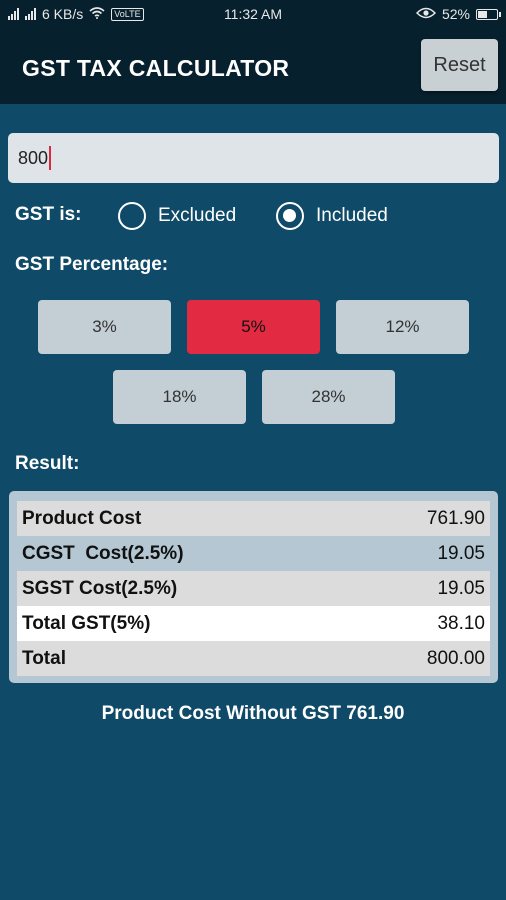  What do you see at coordinates (179, 397) in the screenshot?
I see `percent-button-18: 18%` at bounding box center [179, 397].